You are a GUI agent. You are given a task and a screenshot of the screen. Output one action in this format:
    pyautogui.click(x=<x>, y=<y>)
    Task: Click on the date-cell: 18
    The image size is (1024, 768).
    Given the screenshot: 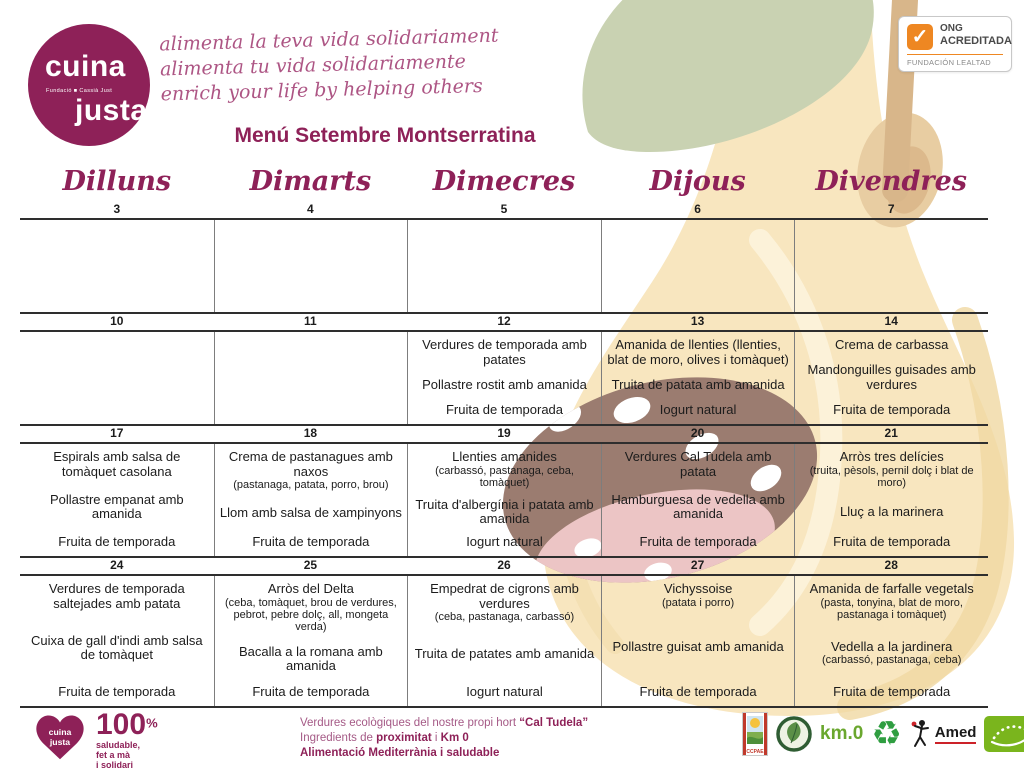 What is the action you would take?
    pyautogui.click(x=310, y=433)
    